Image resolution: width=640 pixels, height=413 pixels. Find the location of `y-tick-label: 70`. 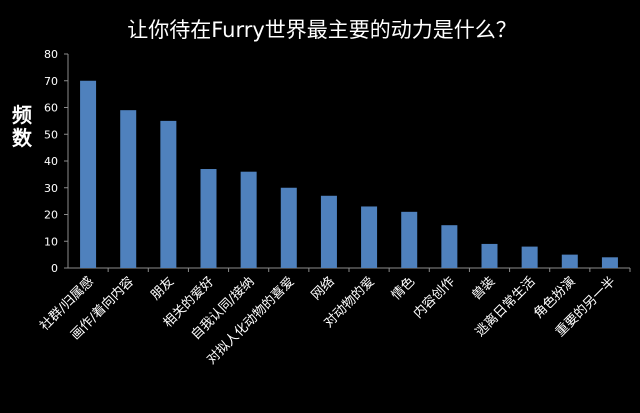

y-tick-label: 70 is located at coordinates (51, 81).